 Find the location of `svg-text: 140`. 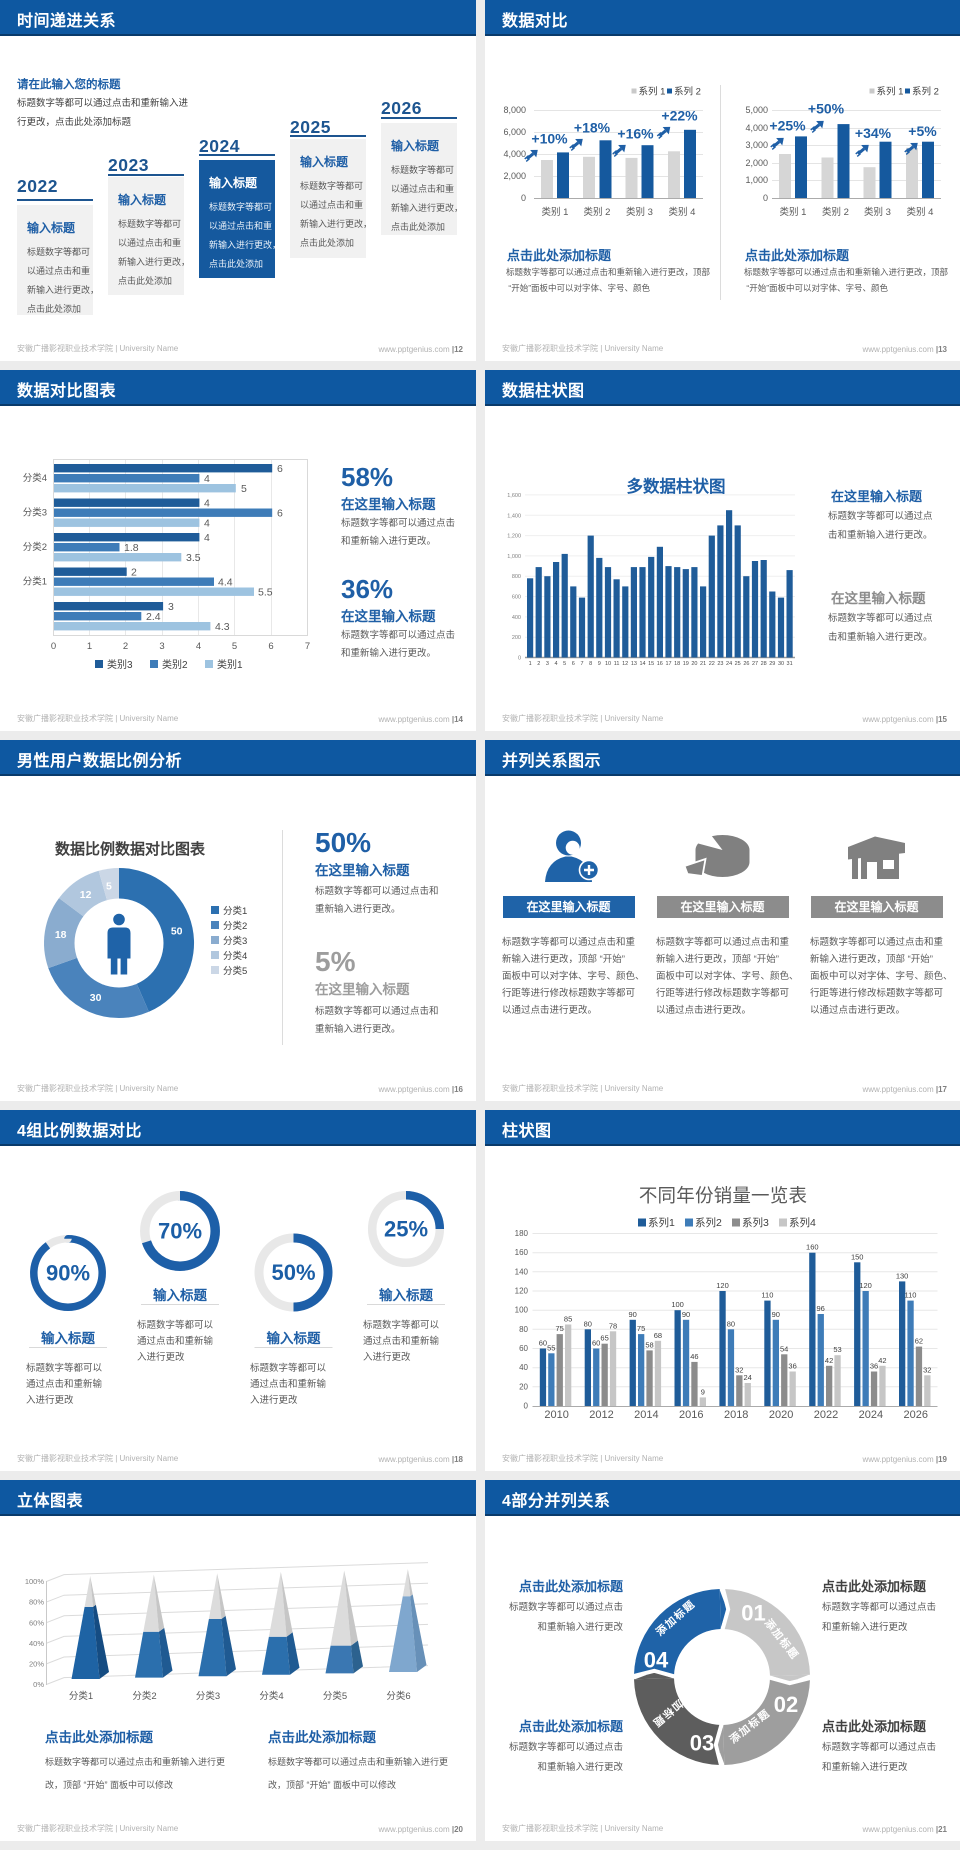

svg-text: 140 is located at coordinates (522, 1271).